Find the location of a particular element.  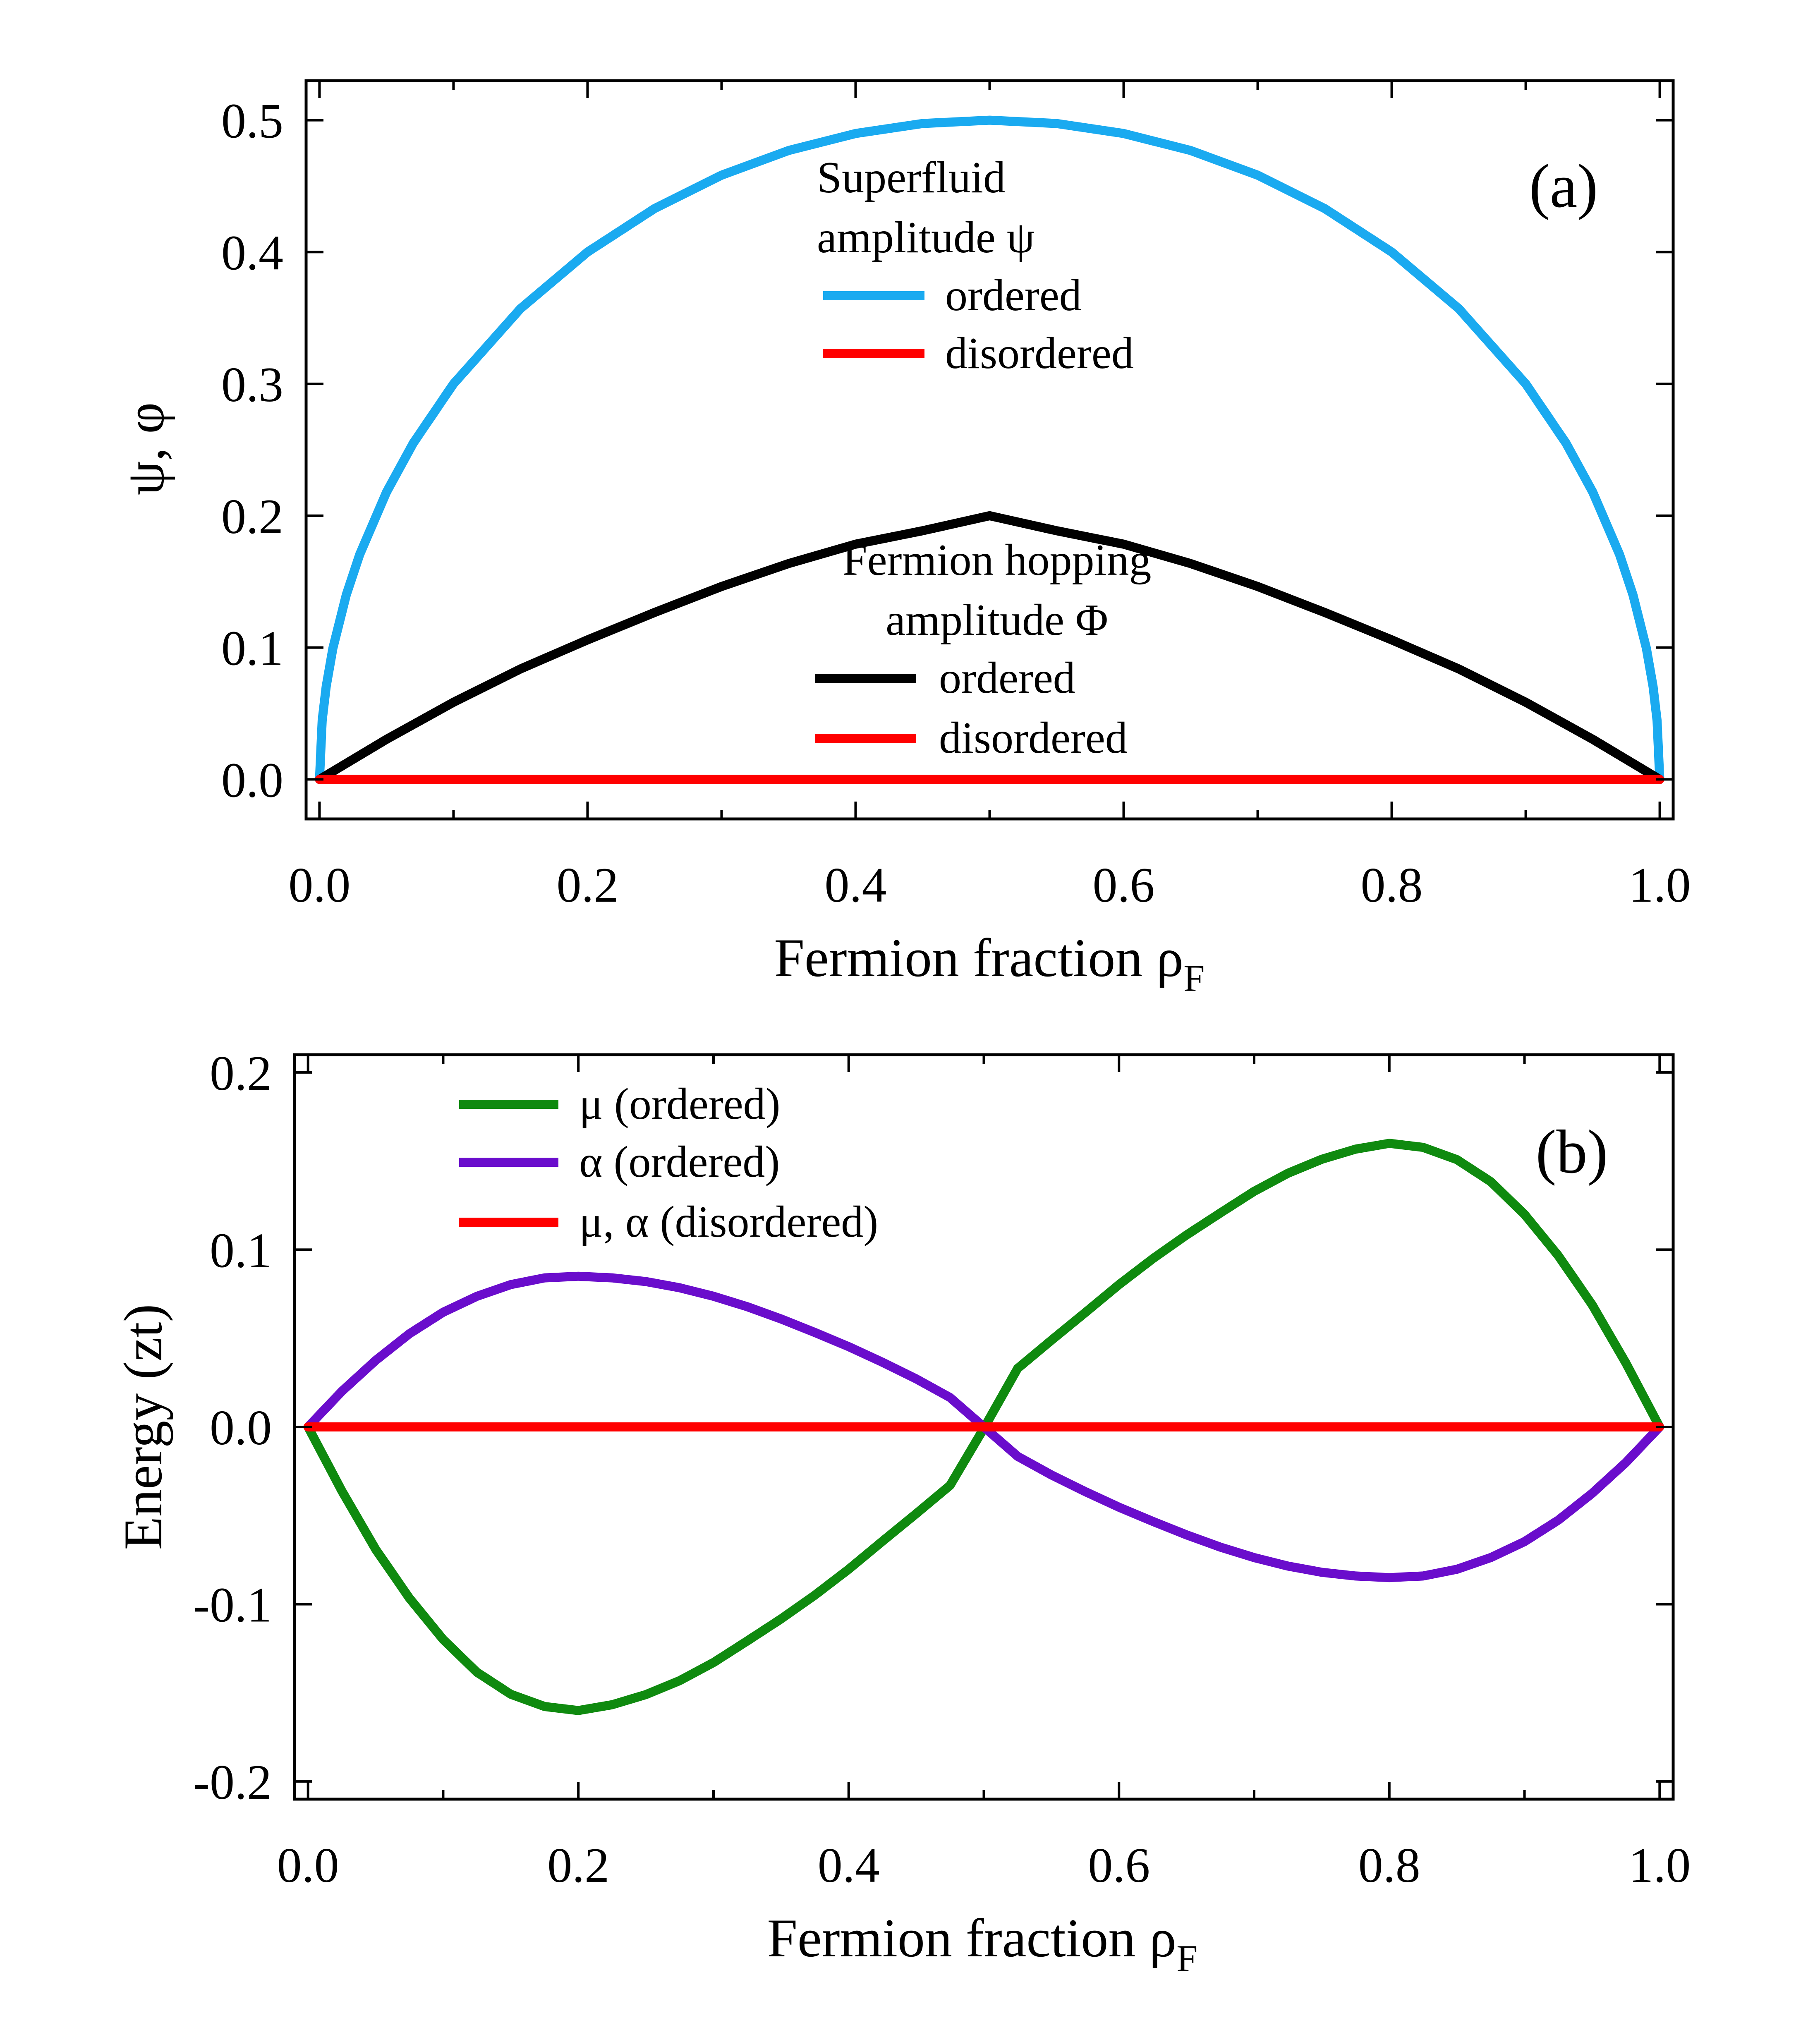

y-tick-label: -0.1 is located at coordinates (232, 1604).